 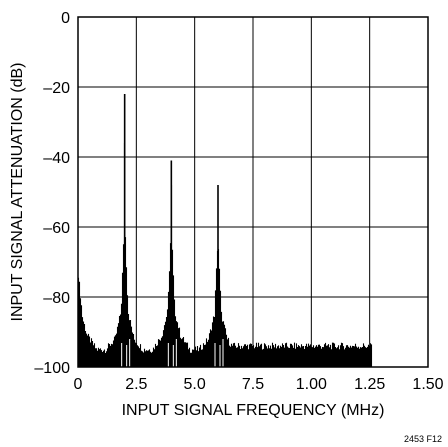 I want to click on x-tick-label: 1.25, so click(x=369, y=384).